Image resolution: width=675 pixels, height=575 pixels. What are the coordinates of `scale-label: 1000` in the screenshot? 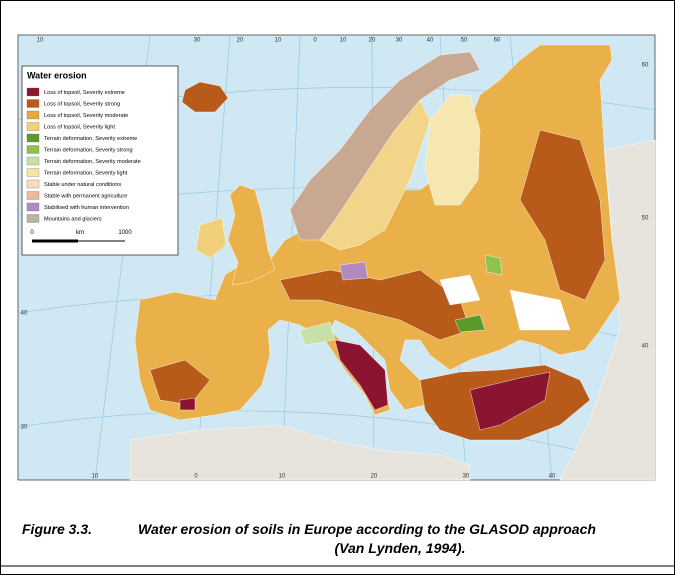 It's located at (125, 233).